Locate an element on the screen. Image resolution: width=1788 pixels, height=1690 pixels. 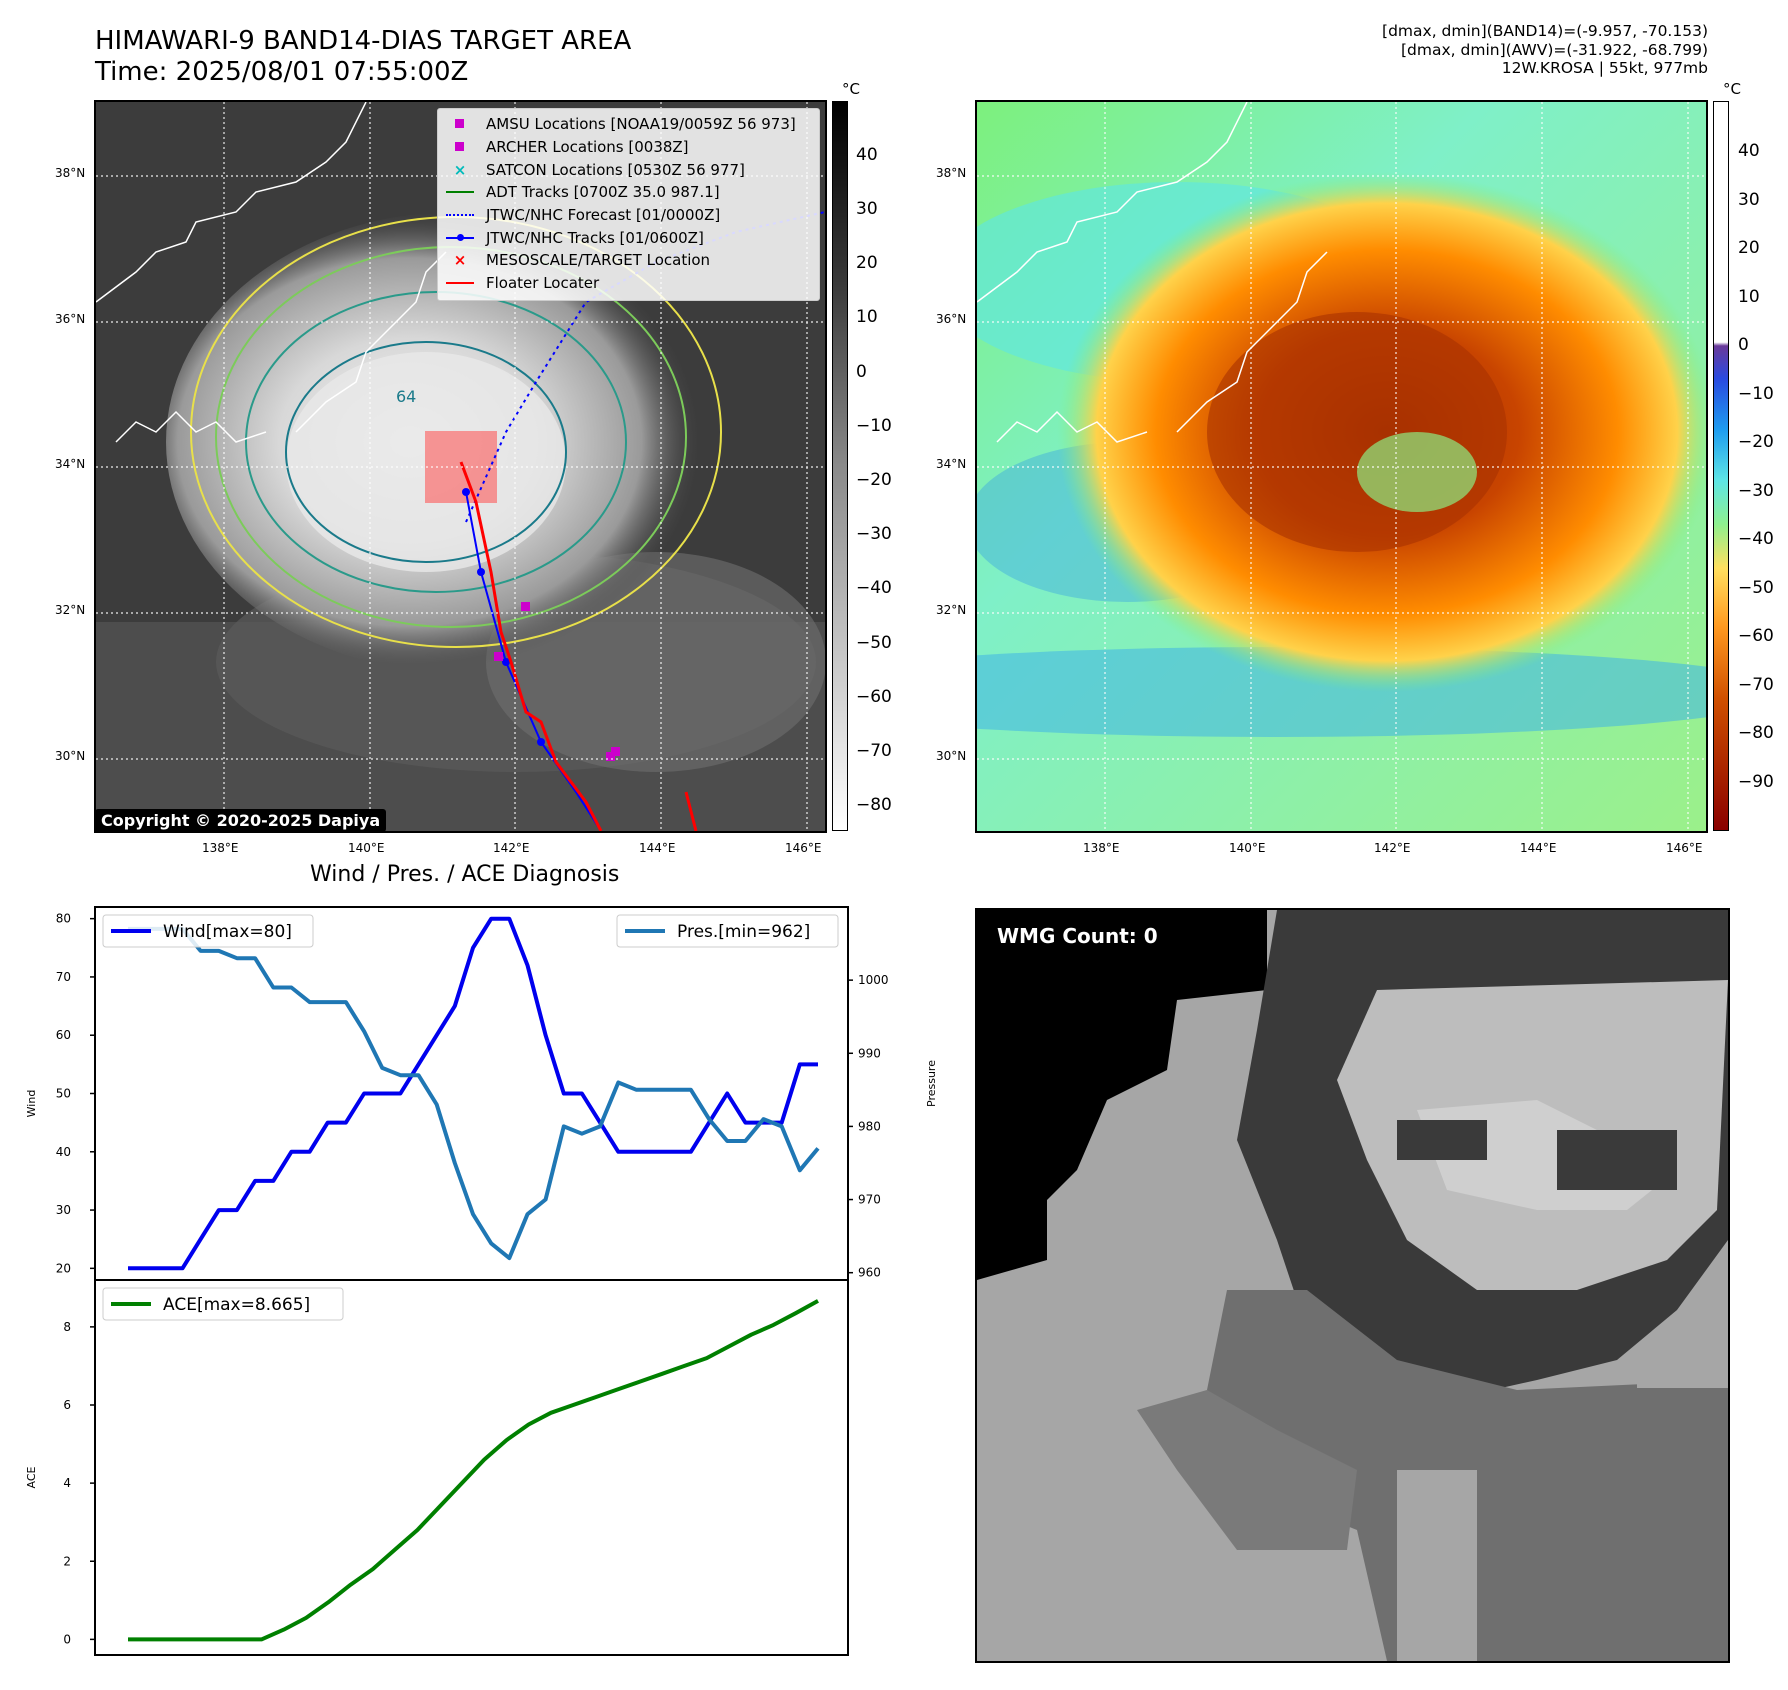
awv-colorbar-unit: °C is located at coordinates (1732, 89).